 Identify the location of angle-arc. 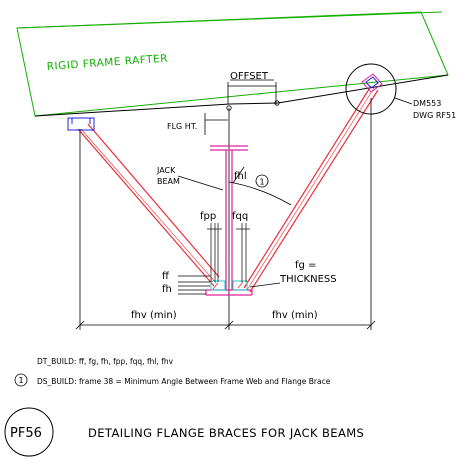
(260, 193).